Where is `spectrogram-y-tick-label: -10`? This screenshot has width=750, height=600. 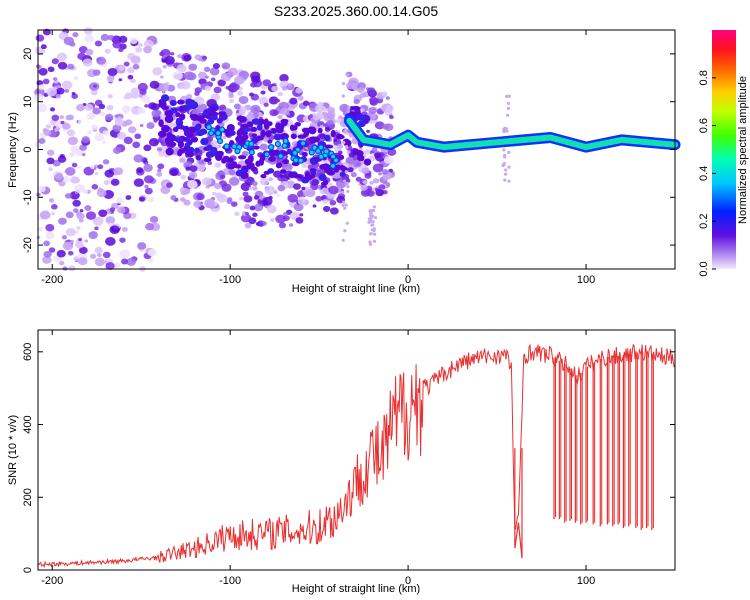
spectrogram-y-tick-label: -10 is located at coordinates (28, 197).